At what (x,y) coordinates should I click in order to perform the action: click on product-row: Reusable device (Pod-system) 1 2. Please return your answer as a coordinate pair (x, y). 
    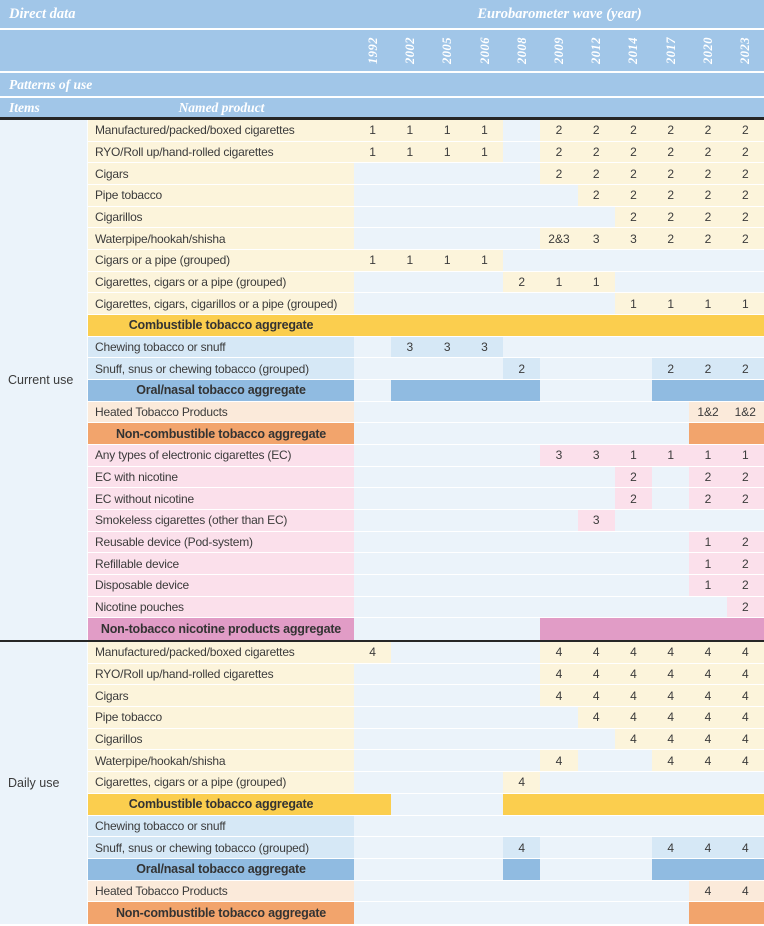
    Looking at the image, I should click on (426, 542).